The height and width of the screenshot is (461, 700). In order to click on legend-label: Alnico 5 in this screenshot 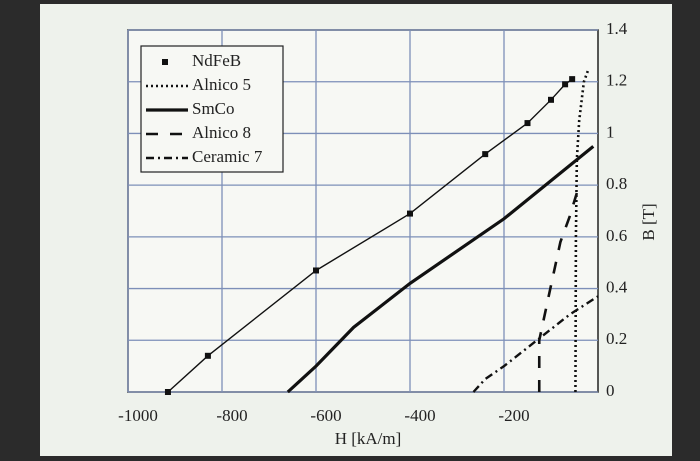, I will do `click(221, 84)`.